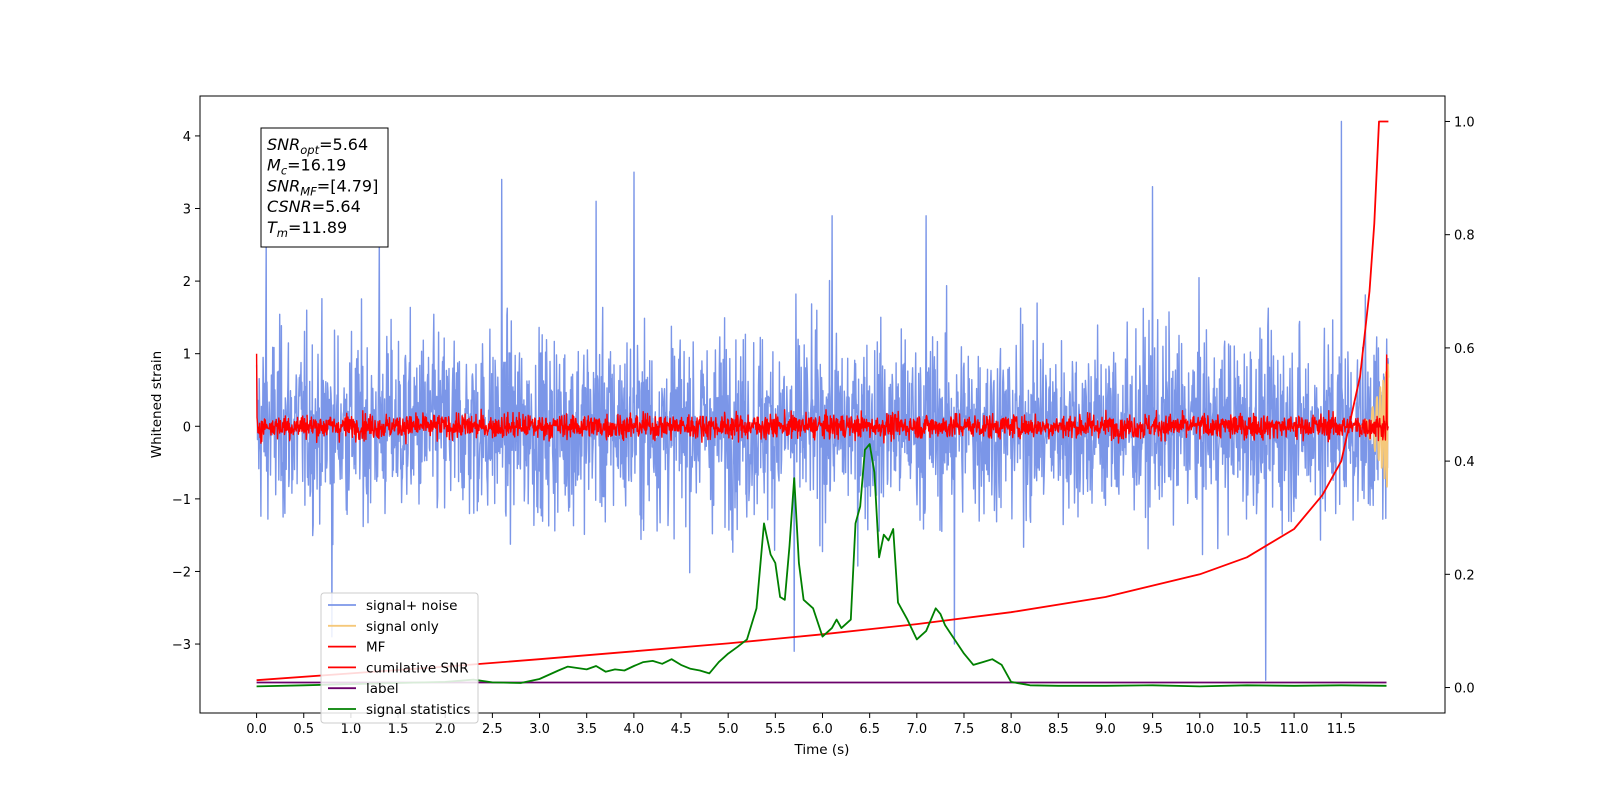 Image resolution: width=1600 pixels, height=800 pixels. Describe the element at coordinates (402, 627) in the screenshot. I see `legend-label: signal only` at that location.